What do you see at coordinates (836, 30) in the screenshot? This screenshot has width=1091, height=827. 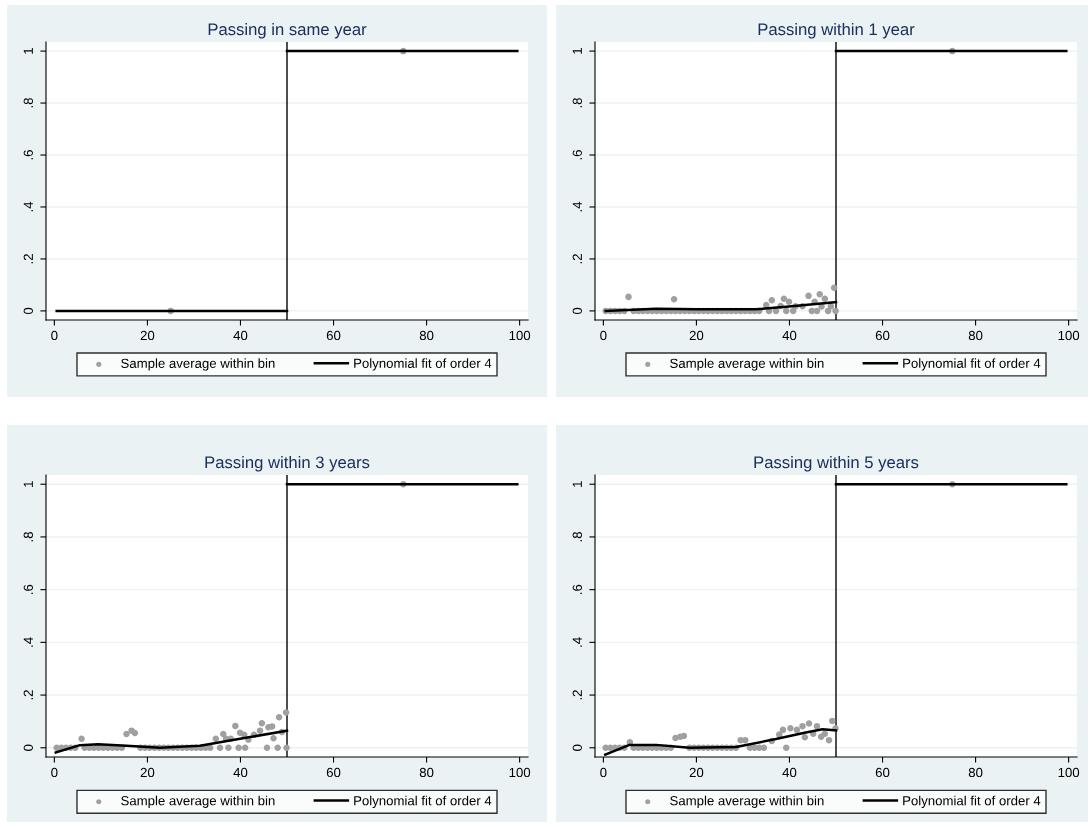 I see `chart-title: Passing within 1 year` at bounding box center [836, 30].